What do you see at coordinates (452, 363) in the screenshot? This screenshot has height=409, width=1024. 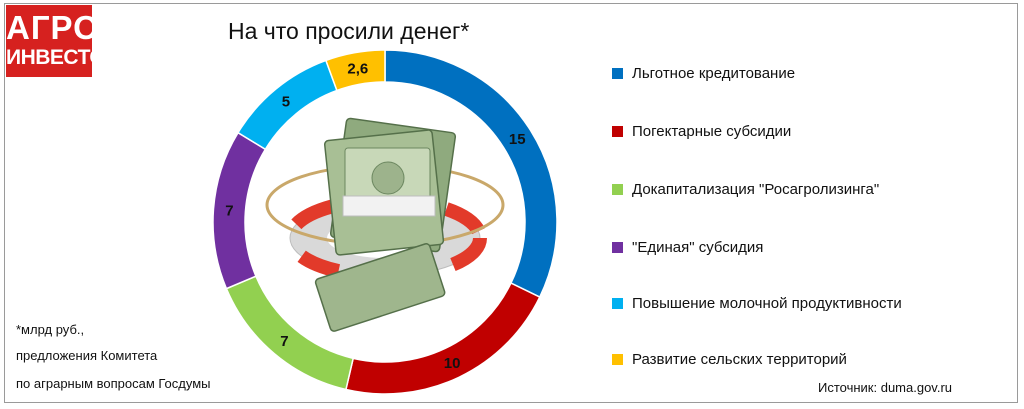 I see `slice-value-label-2: 10` at bounding box center [452, 363].